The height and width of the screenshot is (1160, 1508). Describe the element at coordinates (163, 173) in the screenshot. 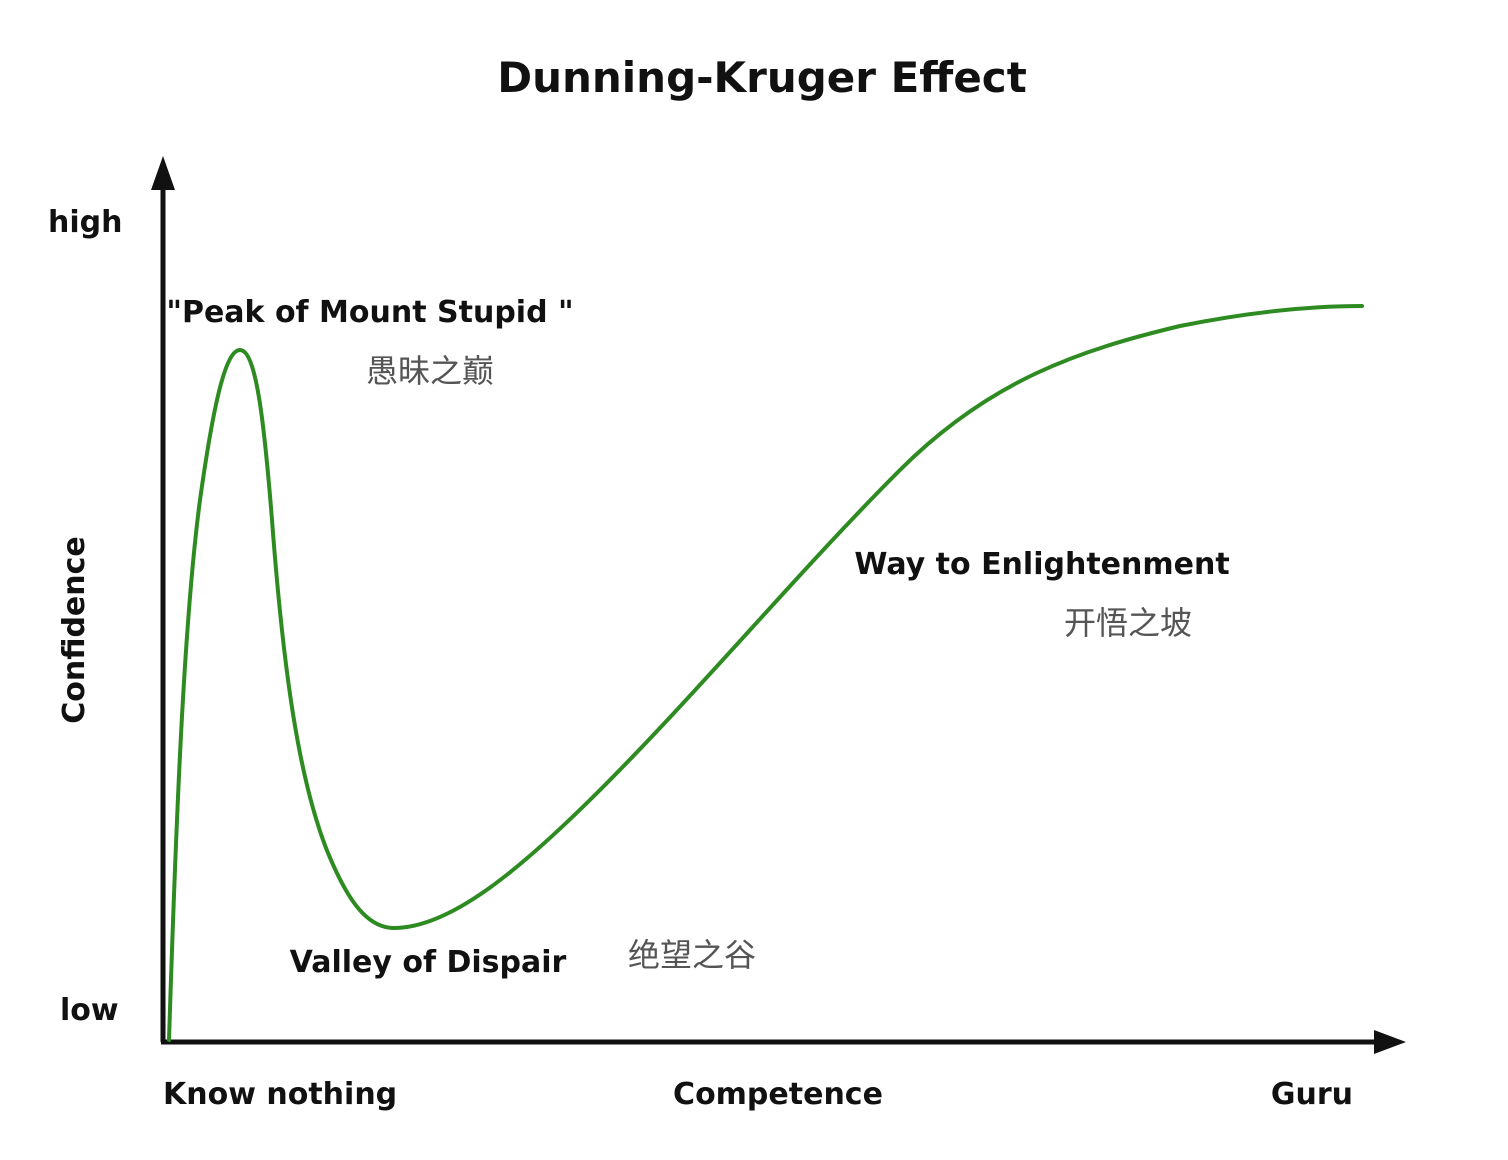

I see `y-axis-arrowhead` at that location.